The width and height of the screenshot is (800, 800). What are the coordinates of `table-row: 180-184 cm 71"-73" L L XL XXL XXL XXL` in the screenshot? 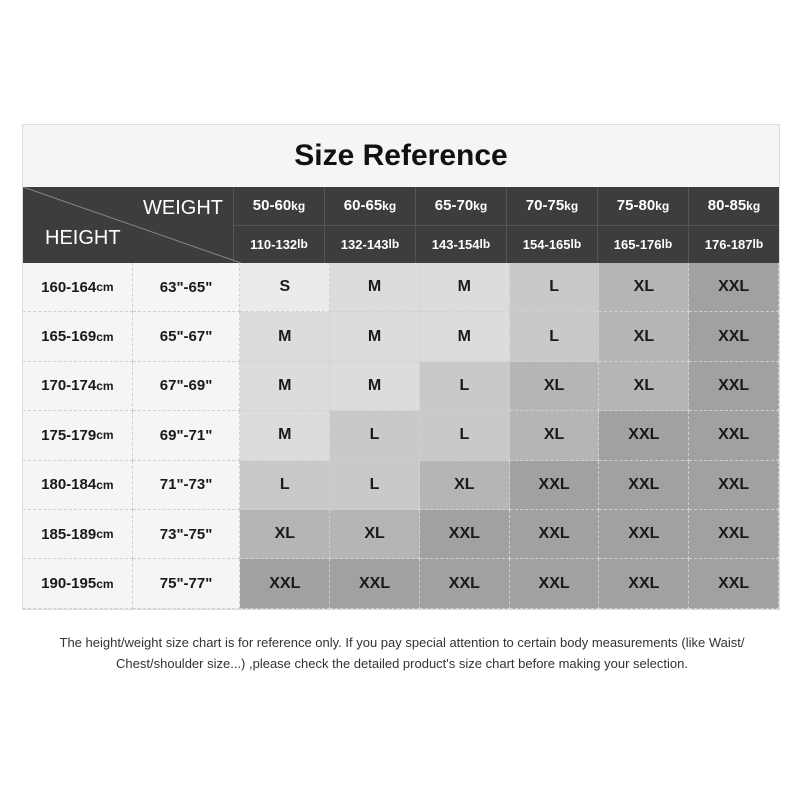 It's located at (401, 485).